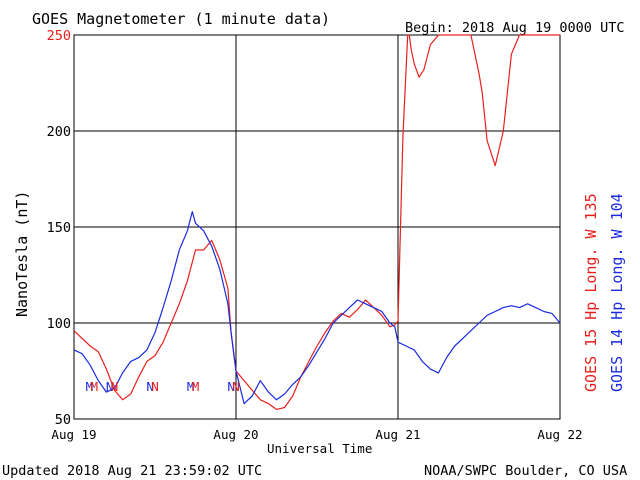  Describe the element at coordinates (181, 19) in the screenshot. I see `chart-title: GOES Magnetometer (1 minute data)` at that location.